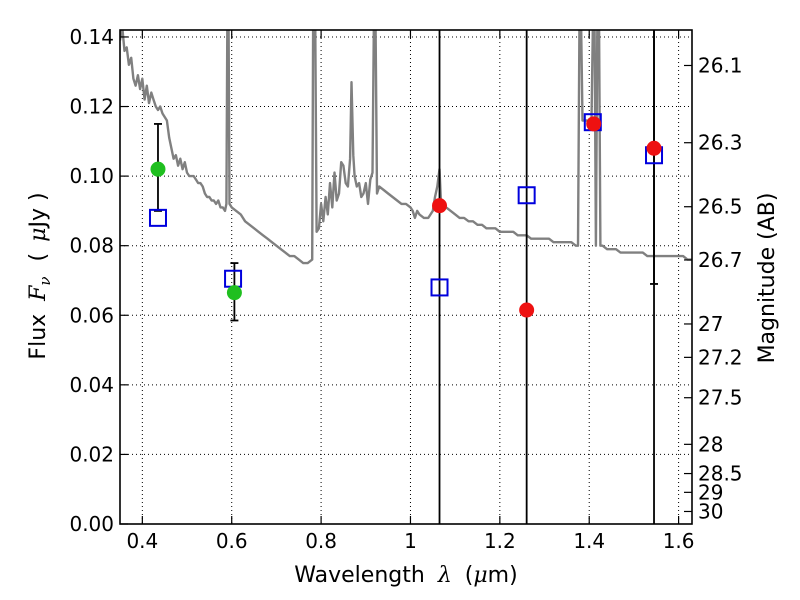 The height and width of the screenshot is (600, 800). Describe the element at coordinates (91, 454) in the screenshot. I see `y-tick-label: 0.02` at that location.